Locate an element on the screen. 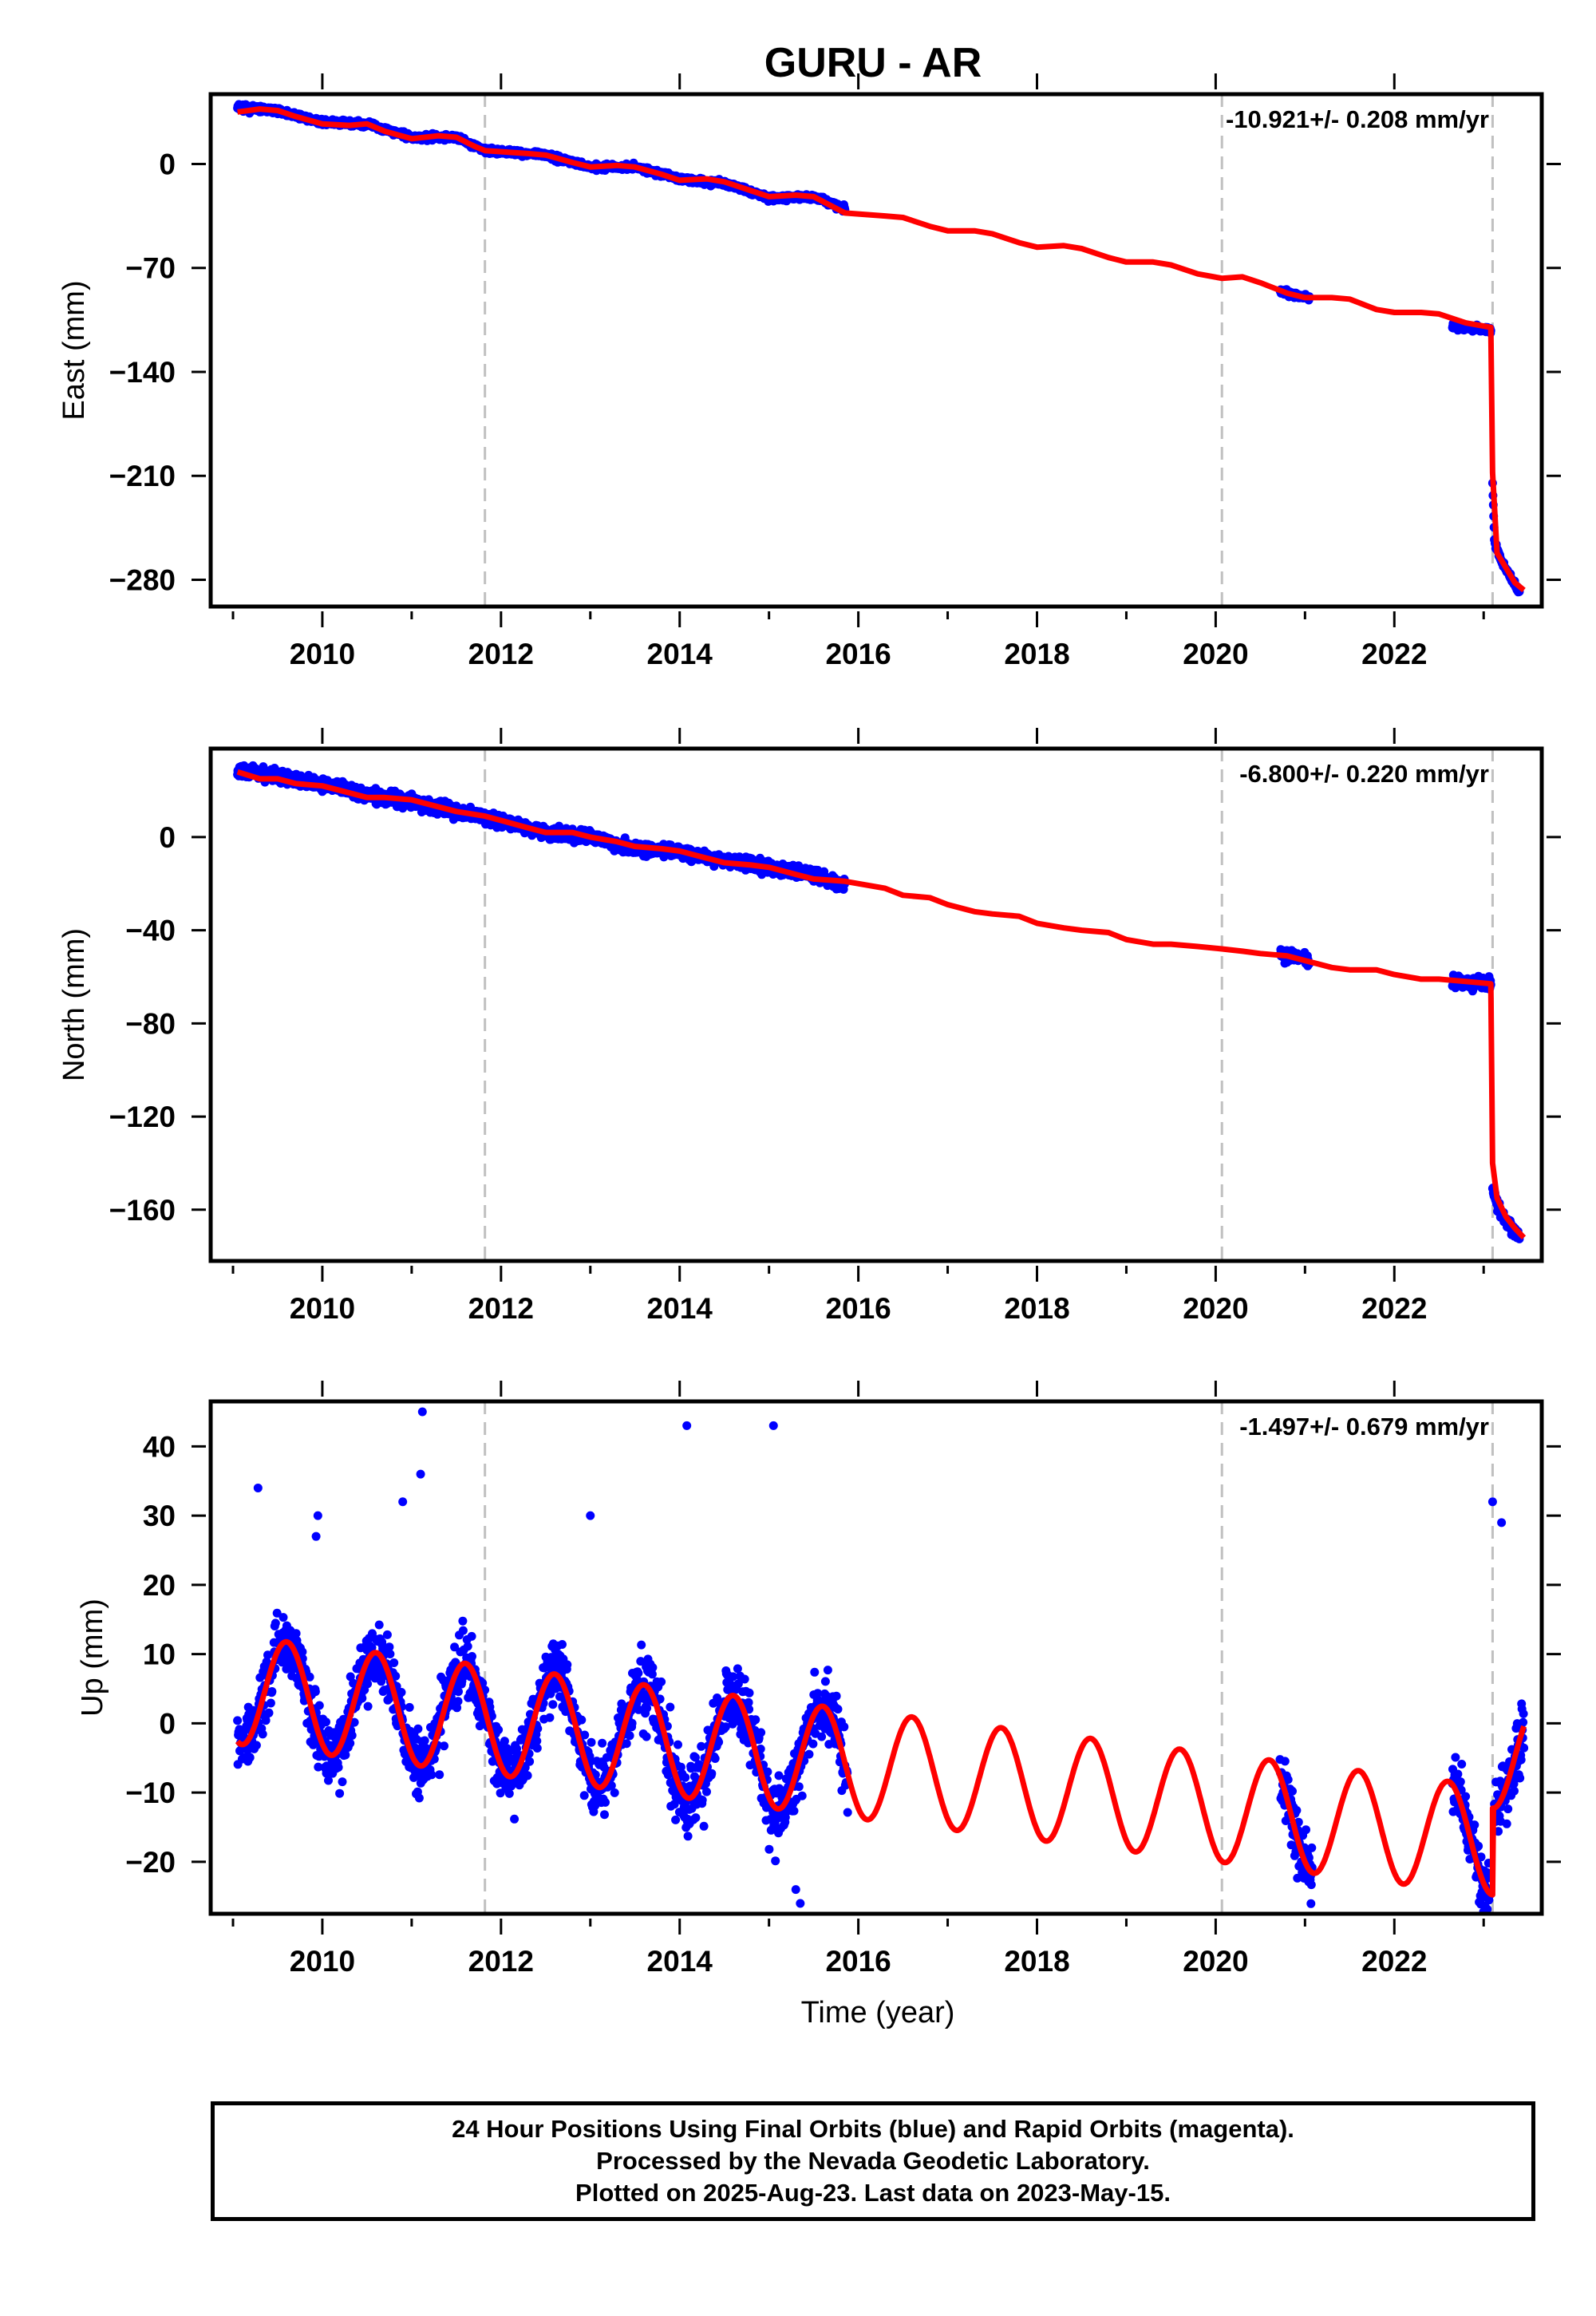 The height and width of the screenshot is (2316, 1596). y-axis-label: North (mm) is located at coordinates (74, 1004).